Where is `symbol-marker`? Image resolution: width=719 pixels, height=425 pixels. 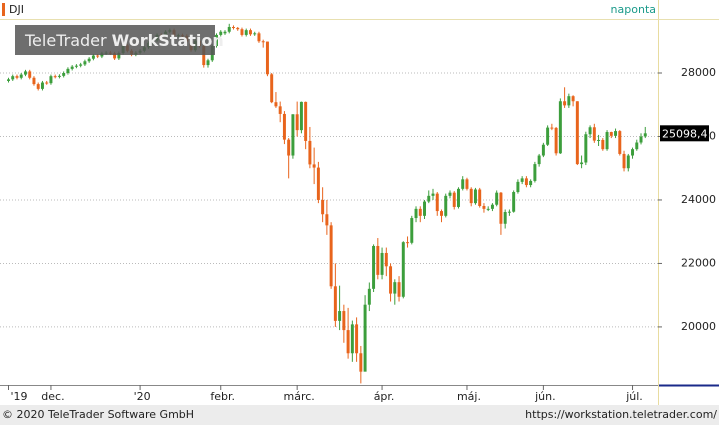 symbol-marker is located at coordinates (3, 9).